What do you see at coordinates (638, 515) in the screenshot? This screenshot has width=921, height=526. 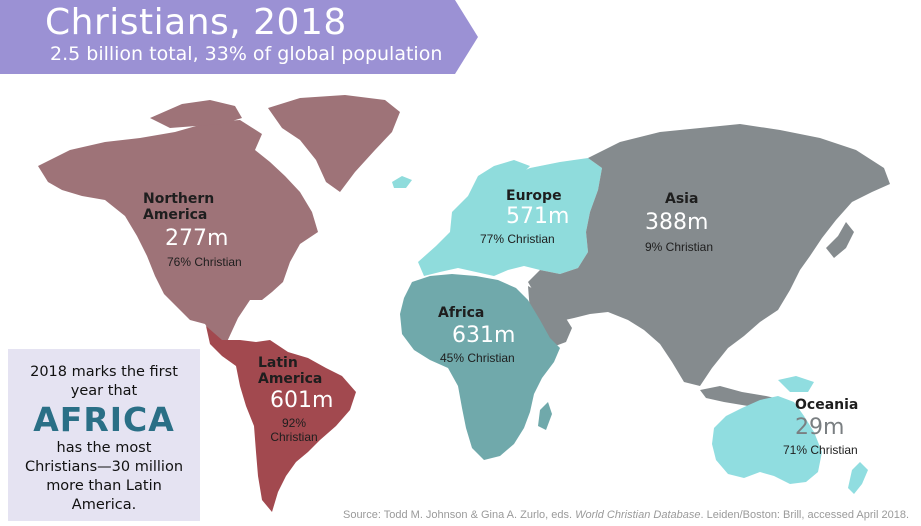 I see `source-title: World Christian Database` at bounding box center [638, 515].